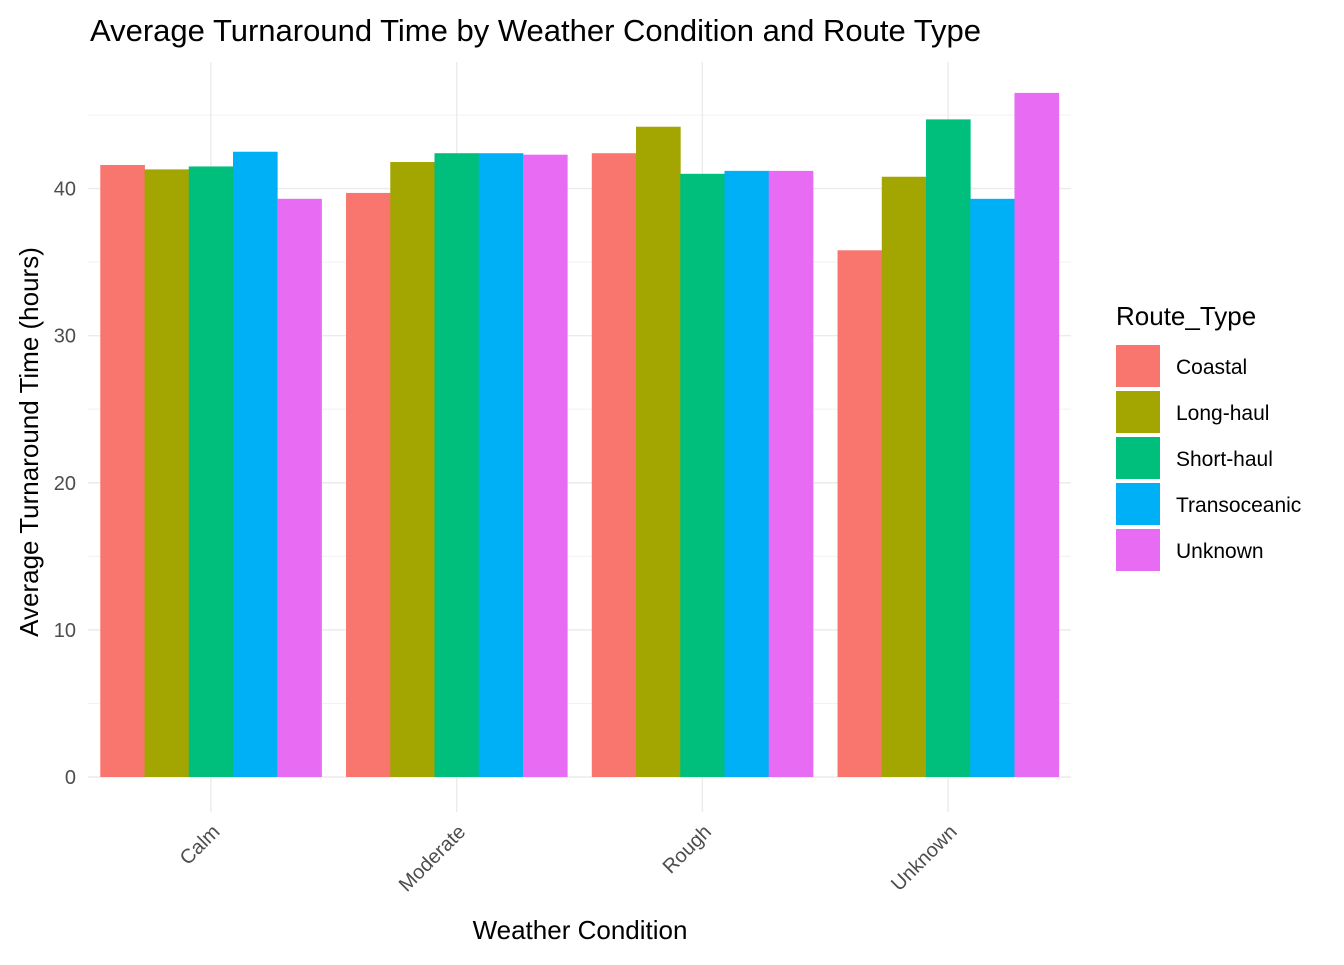  Describe the element at coordinates (457, 465) in the screenshot. I see `bar-moderate-short-haul` at that location.